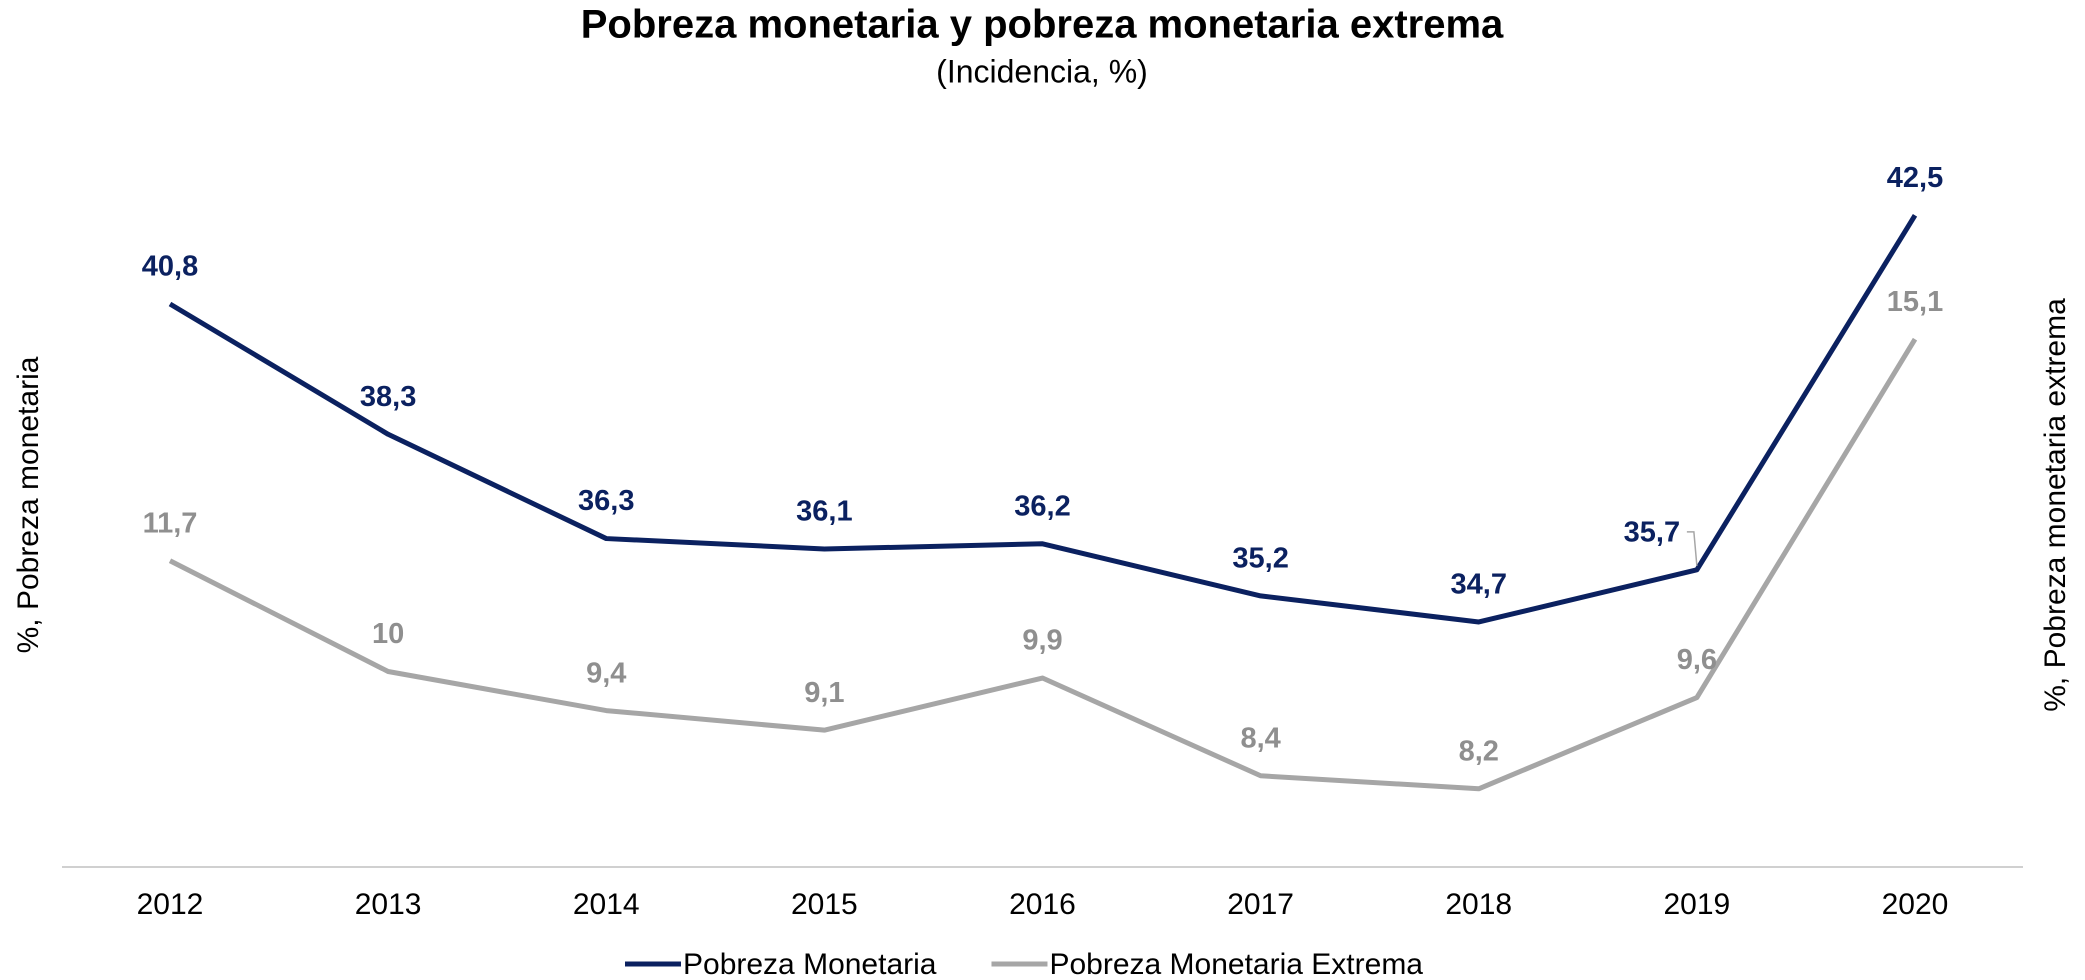  I want to click on data-label: 8,2, so click(1479, 751).